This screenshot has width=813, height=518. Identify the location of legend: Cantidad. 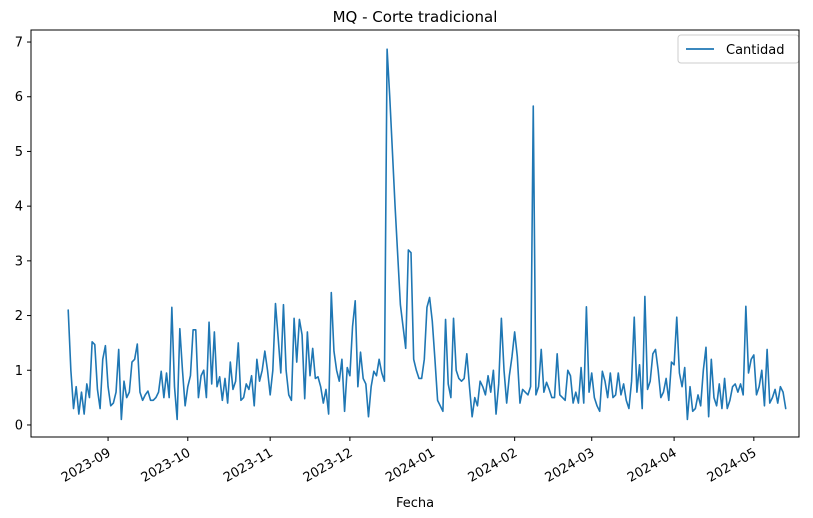
(738, 49).